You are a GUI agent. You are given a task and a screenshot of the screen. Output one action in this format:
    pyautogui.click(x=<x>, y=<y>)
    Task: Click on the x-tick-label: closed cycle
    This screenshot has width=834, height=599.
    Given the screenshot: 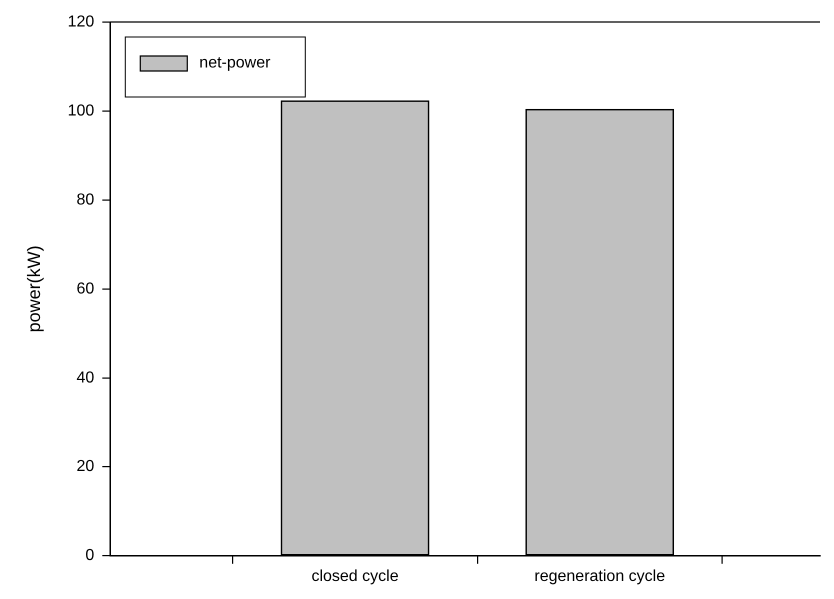 What is the action you would take?
    pyautogui.click(x=355, y=576)
    